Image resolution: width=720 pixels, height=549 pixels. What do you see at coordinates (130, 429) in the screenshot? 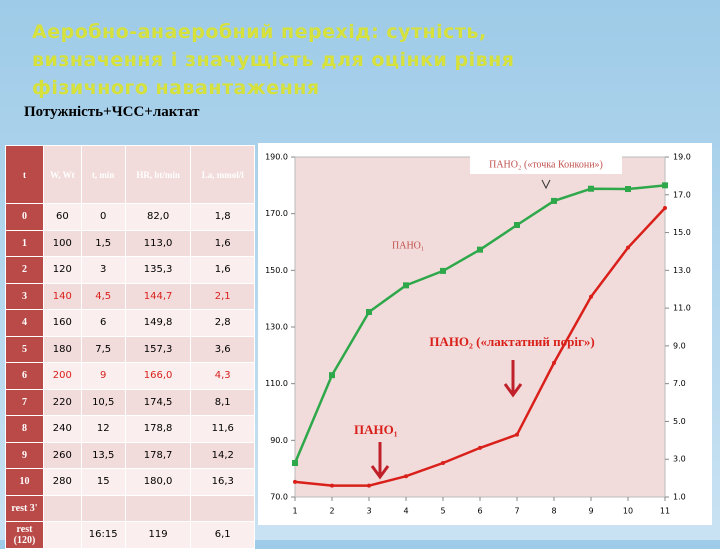
I see `table-row: 8 240 12 178,8 11,6` at bounding box center [130, 429].